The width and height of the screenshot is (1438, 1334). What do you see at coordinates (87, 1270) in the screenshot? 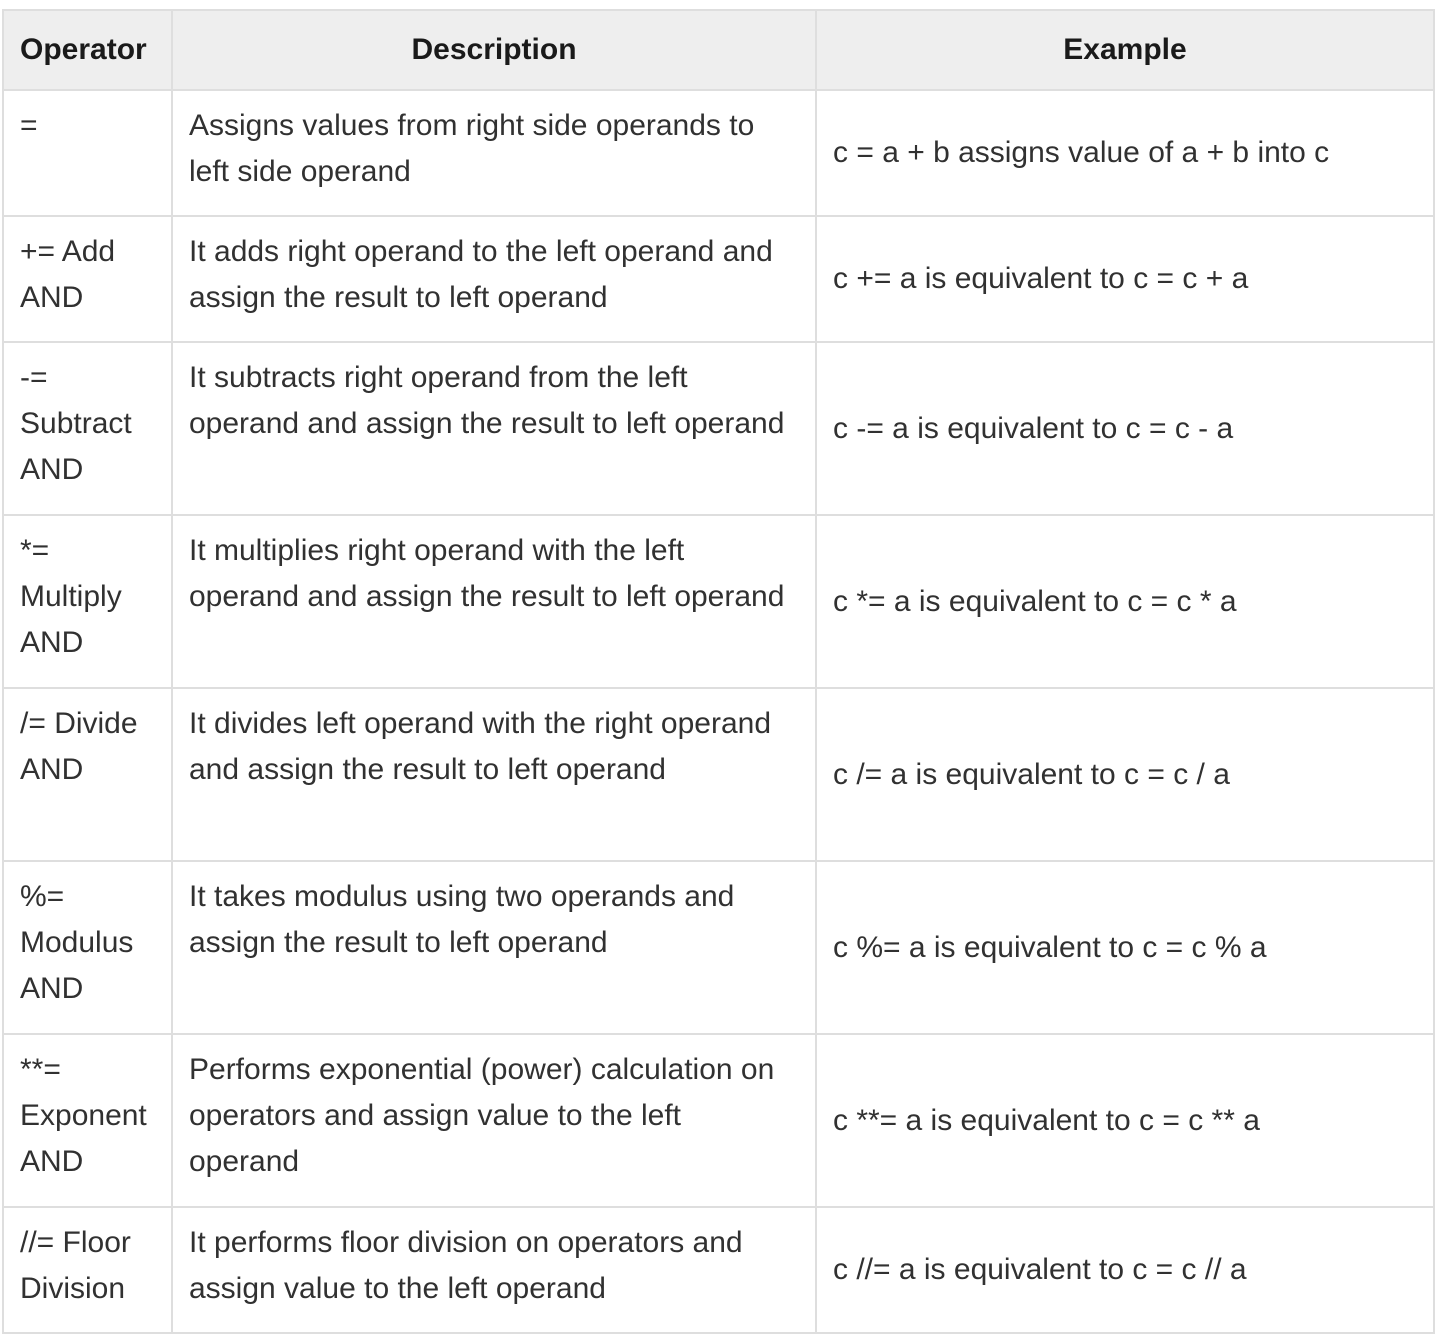
I see `operator-cell: //= Floor Division` at bounding box center [87, 1270].